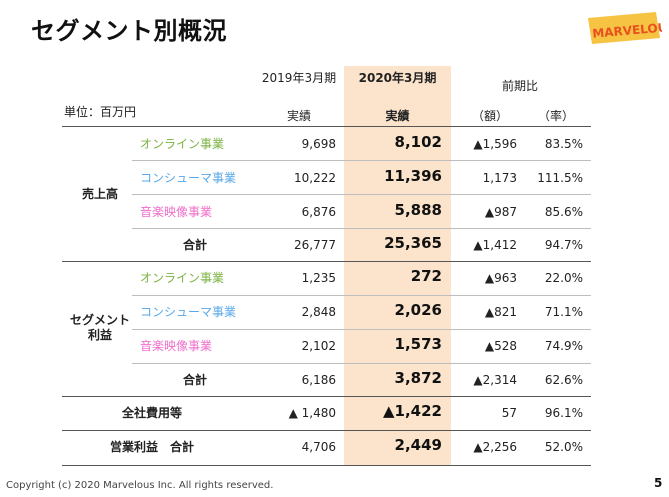 The height and width of the screenshot is (497, 669). Describe the element at coordinates (397, 116) in the screenshot. I see `fy2020-actual-header: 実績` at that location.